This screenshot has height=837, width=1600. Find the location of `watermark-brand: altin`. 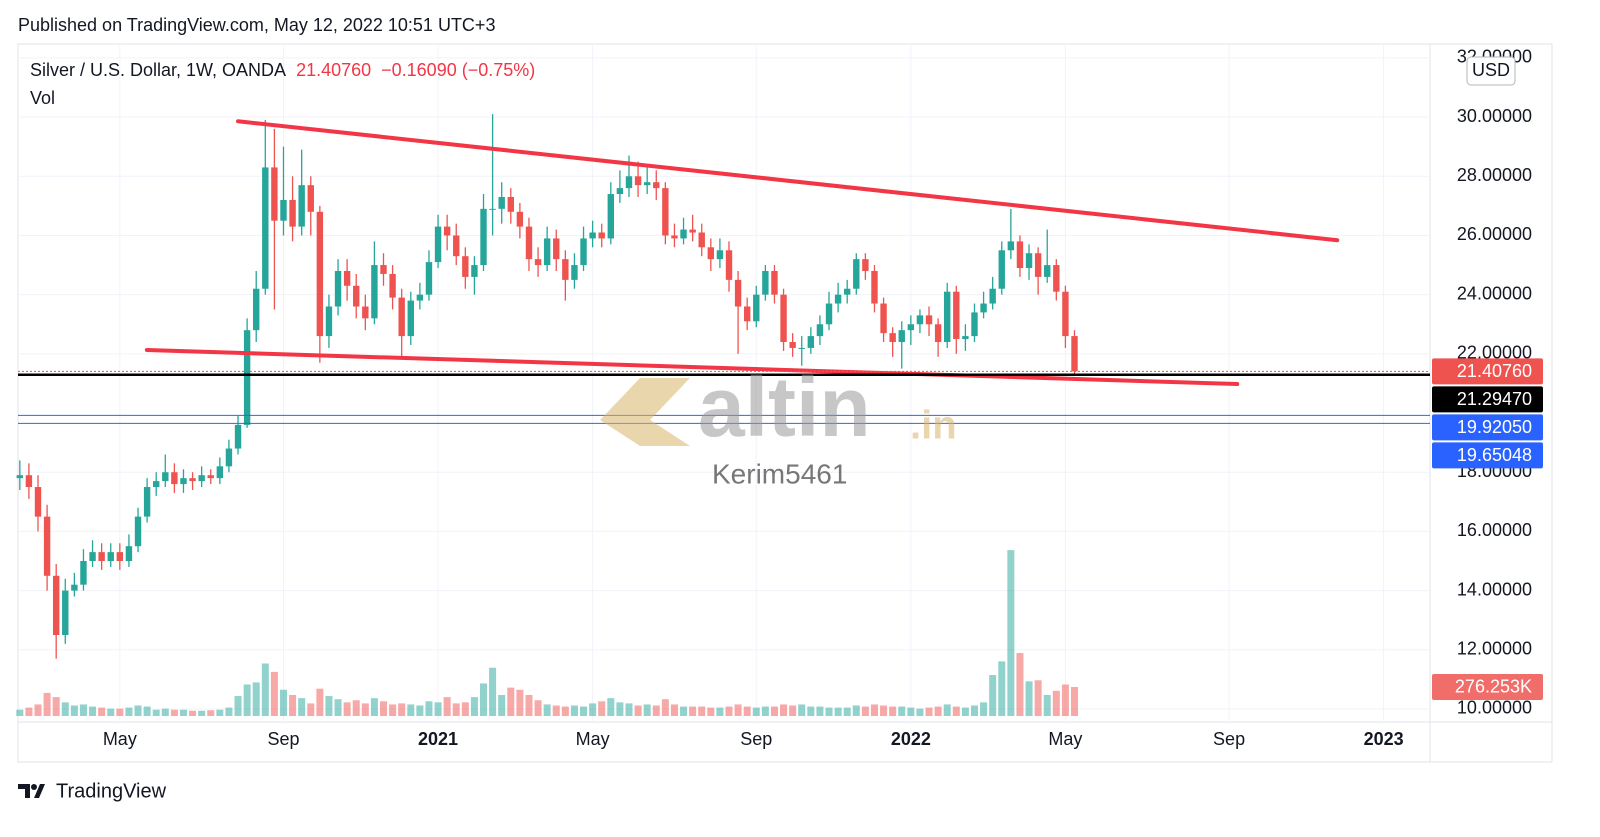

watermark-brand: altin is located at coordinates (784, 407).